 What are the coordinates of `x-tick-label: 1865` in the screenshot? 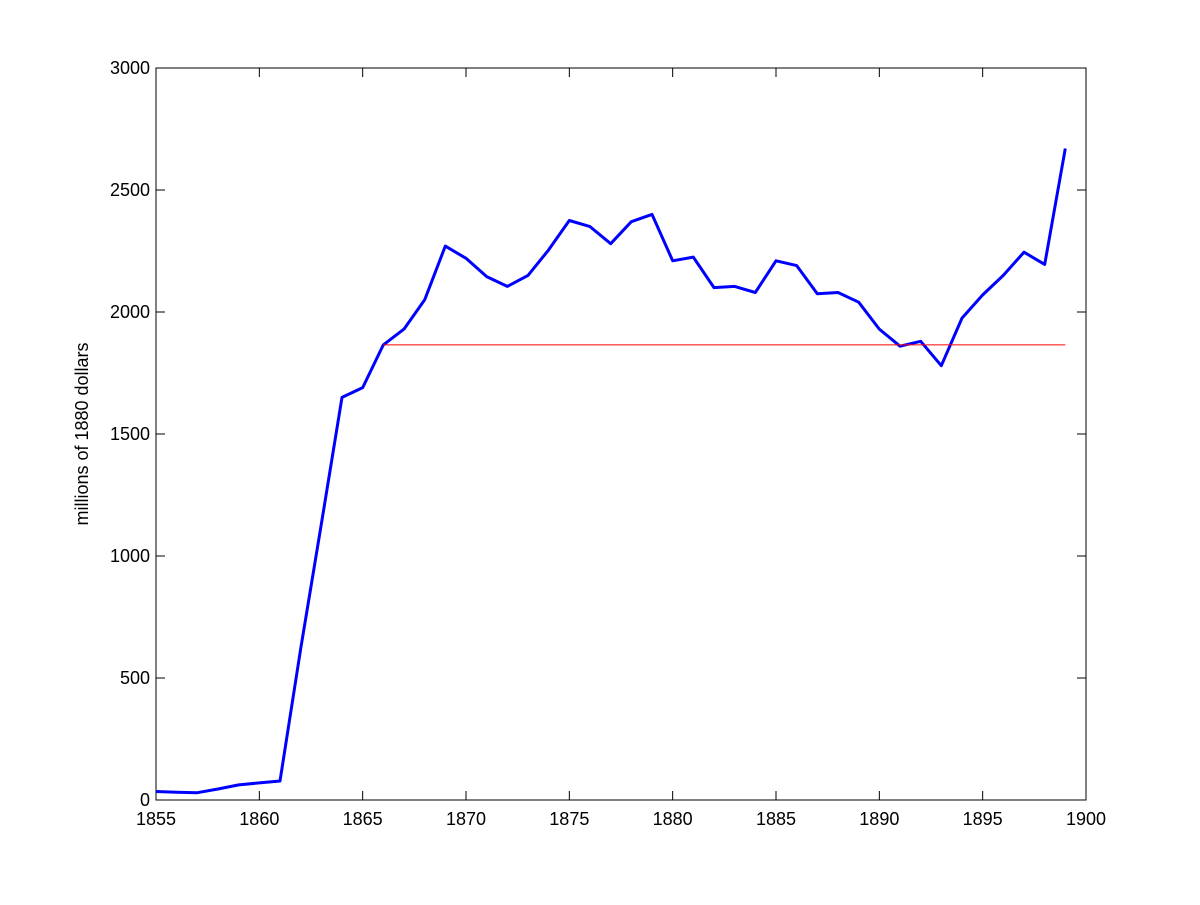 It's located at (363, 819).